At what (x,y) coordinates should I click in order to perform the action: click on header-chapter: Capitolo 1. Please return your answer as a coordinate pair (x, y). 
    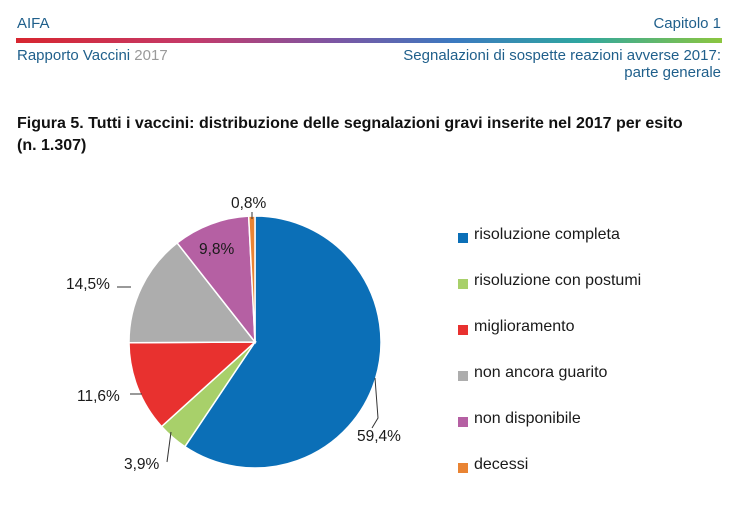
    Looking at the image, I should click on (687, 23).